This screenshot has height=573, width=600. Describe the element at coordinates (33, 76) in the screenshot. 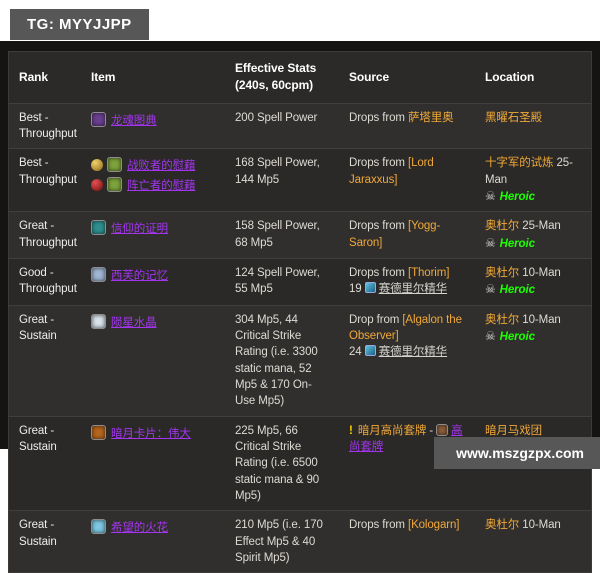

I see `column-header: Rank` at that location.